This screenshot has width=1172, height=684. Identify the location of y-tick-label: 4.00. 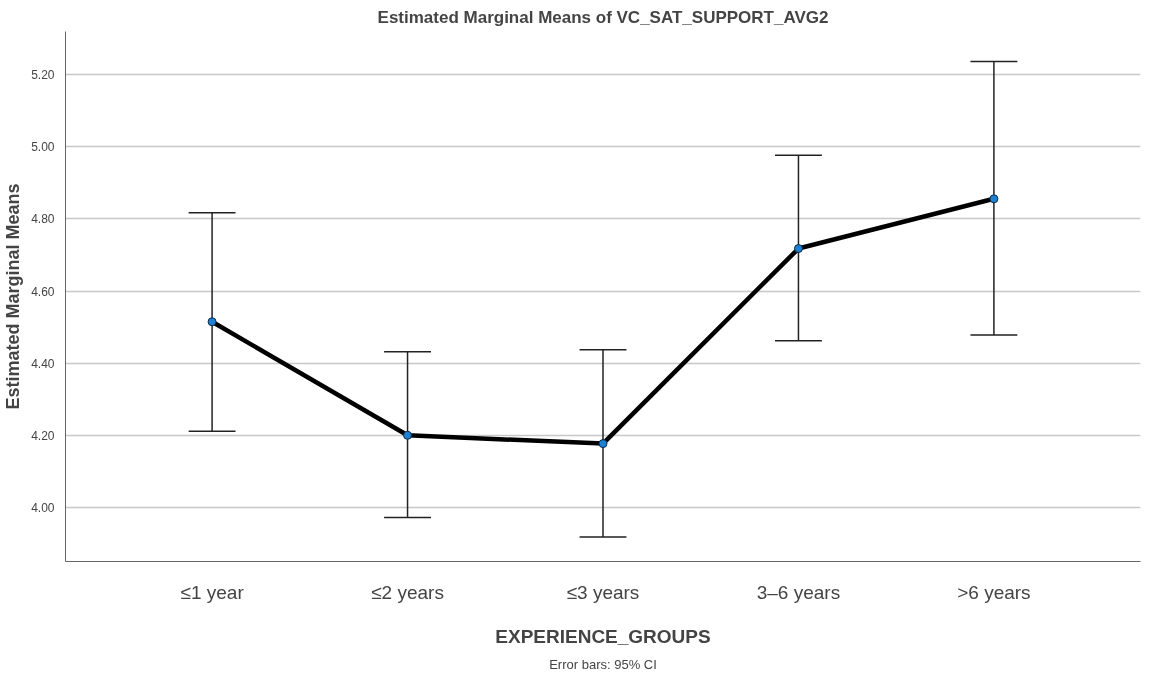
(43, 507).